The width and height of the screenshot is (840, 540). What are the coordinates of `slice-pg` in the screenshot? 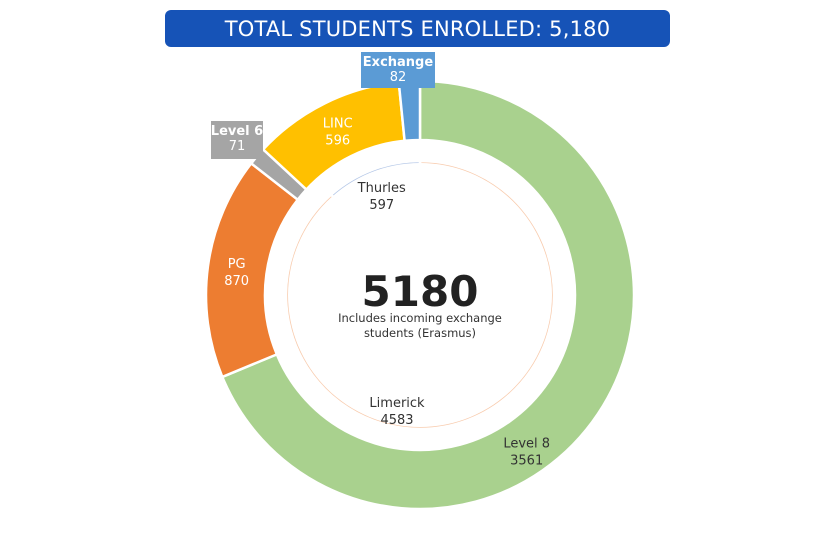 It's located at (252, 270).